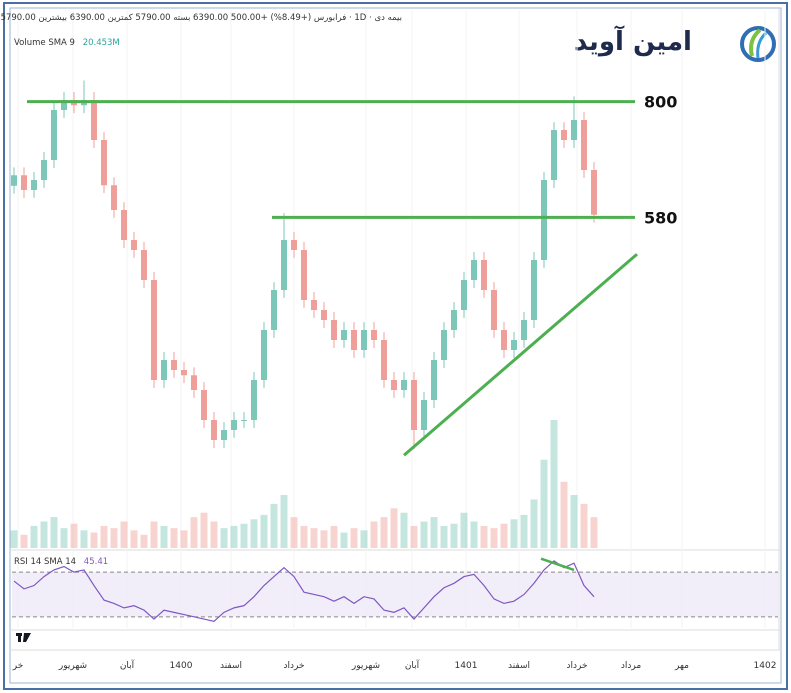 The image size is (791, 693). Describe the element at coordinates (660, 102) in the screenshot. I see `level-label: 800` at that location.